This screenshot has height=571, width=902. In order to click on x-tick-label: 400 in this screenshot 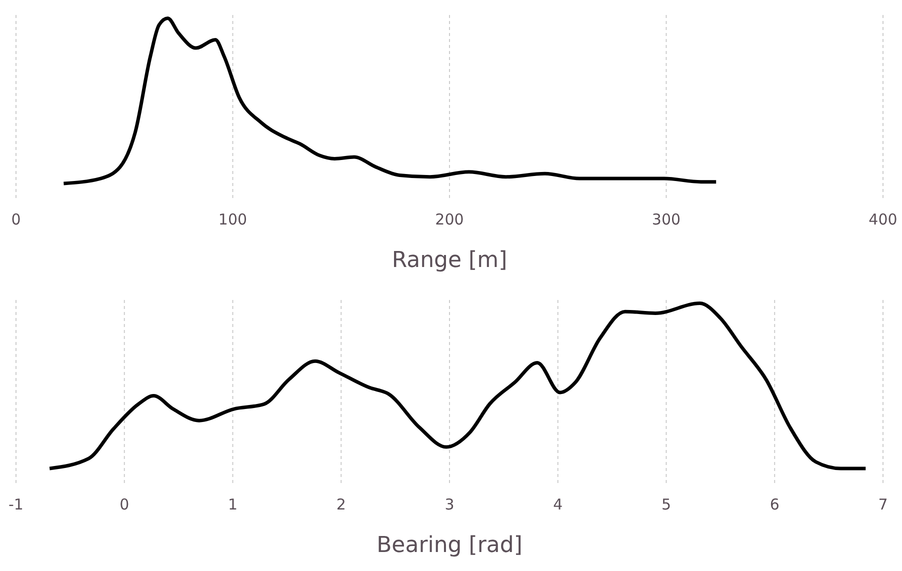, I will do `click(883, 219)`.